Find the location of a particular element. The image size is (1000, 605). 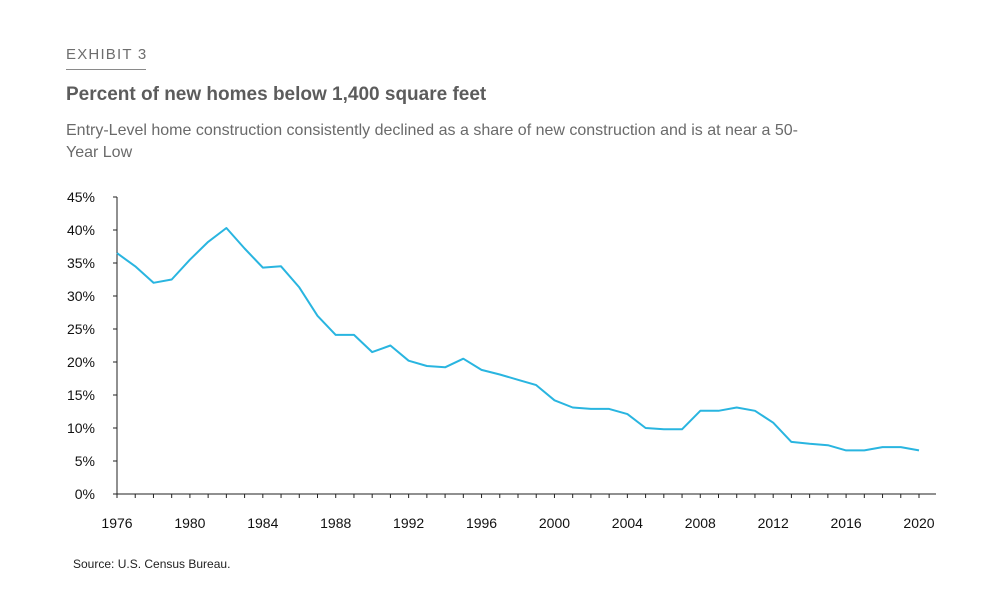

y-axis-ticks: 0% 5% 10% 15% 20% 25% 30% 35% 40% 45% is located at coordinates (92, 345).